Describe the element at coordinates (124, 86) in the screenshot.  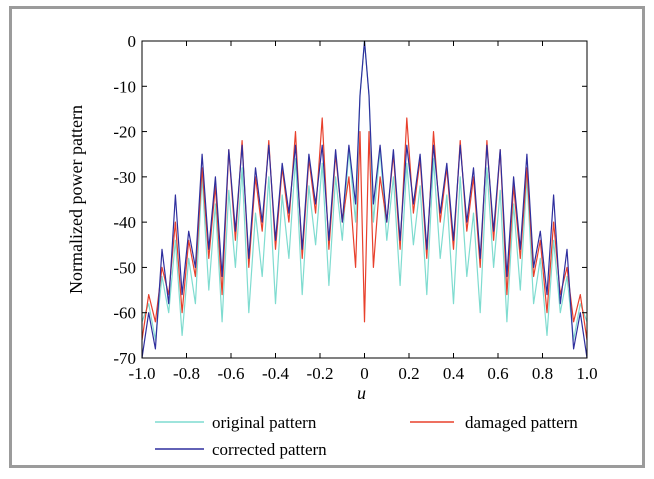
I see `y-tick-label: -10` at that location.